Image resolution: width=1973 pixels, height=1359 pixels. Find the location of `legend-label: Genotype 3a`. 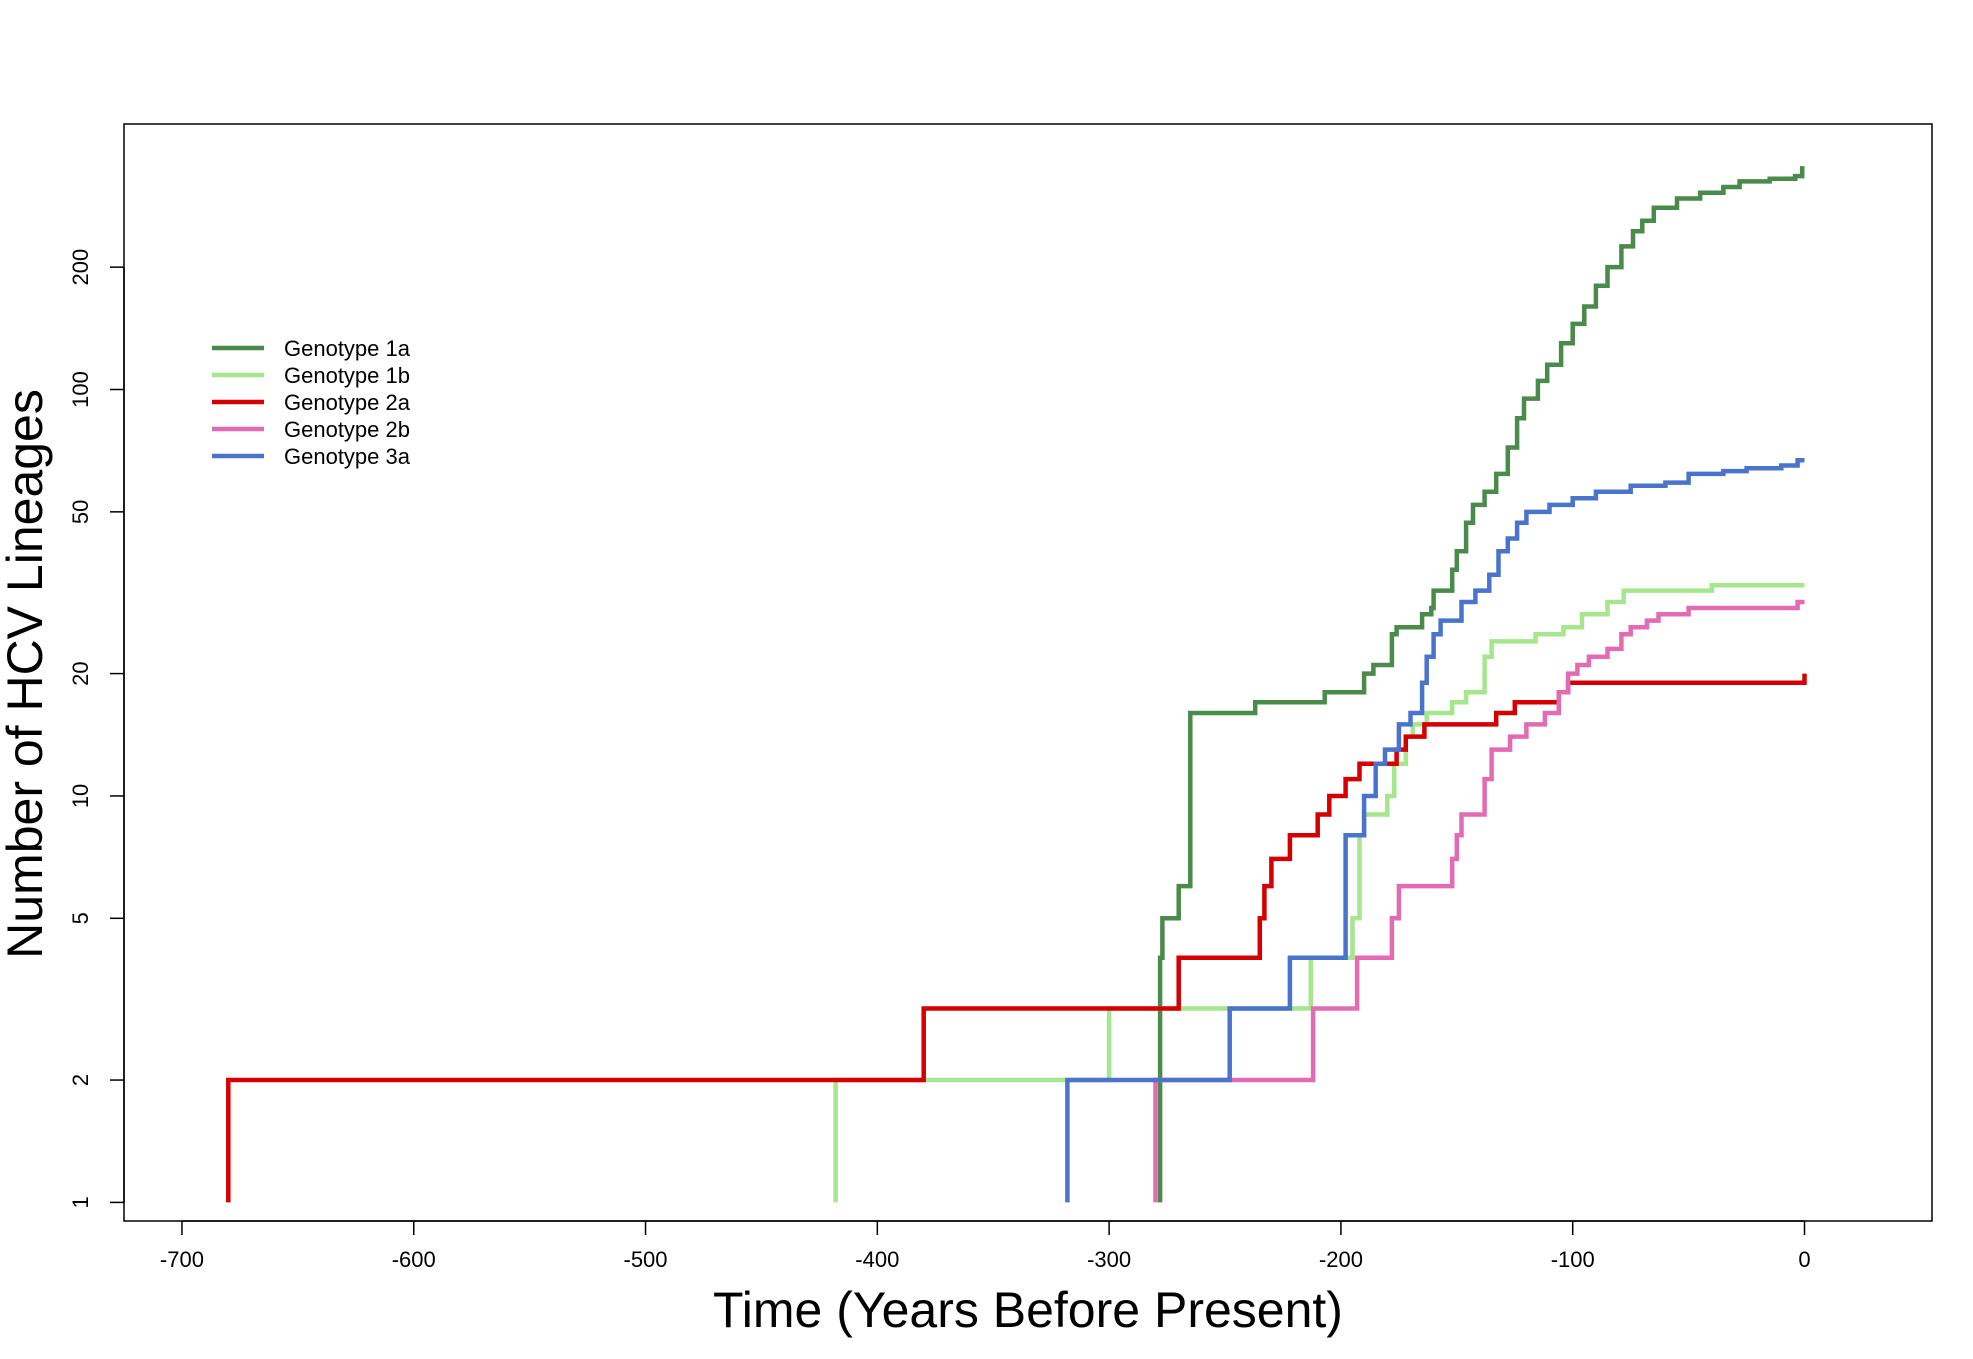

legend-label: Genotype 3a is located at coordinates (347, 456).